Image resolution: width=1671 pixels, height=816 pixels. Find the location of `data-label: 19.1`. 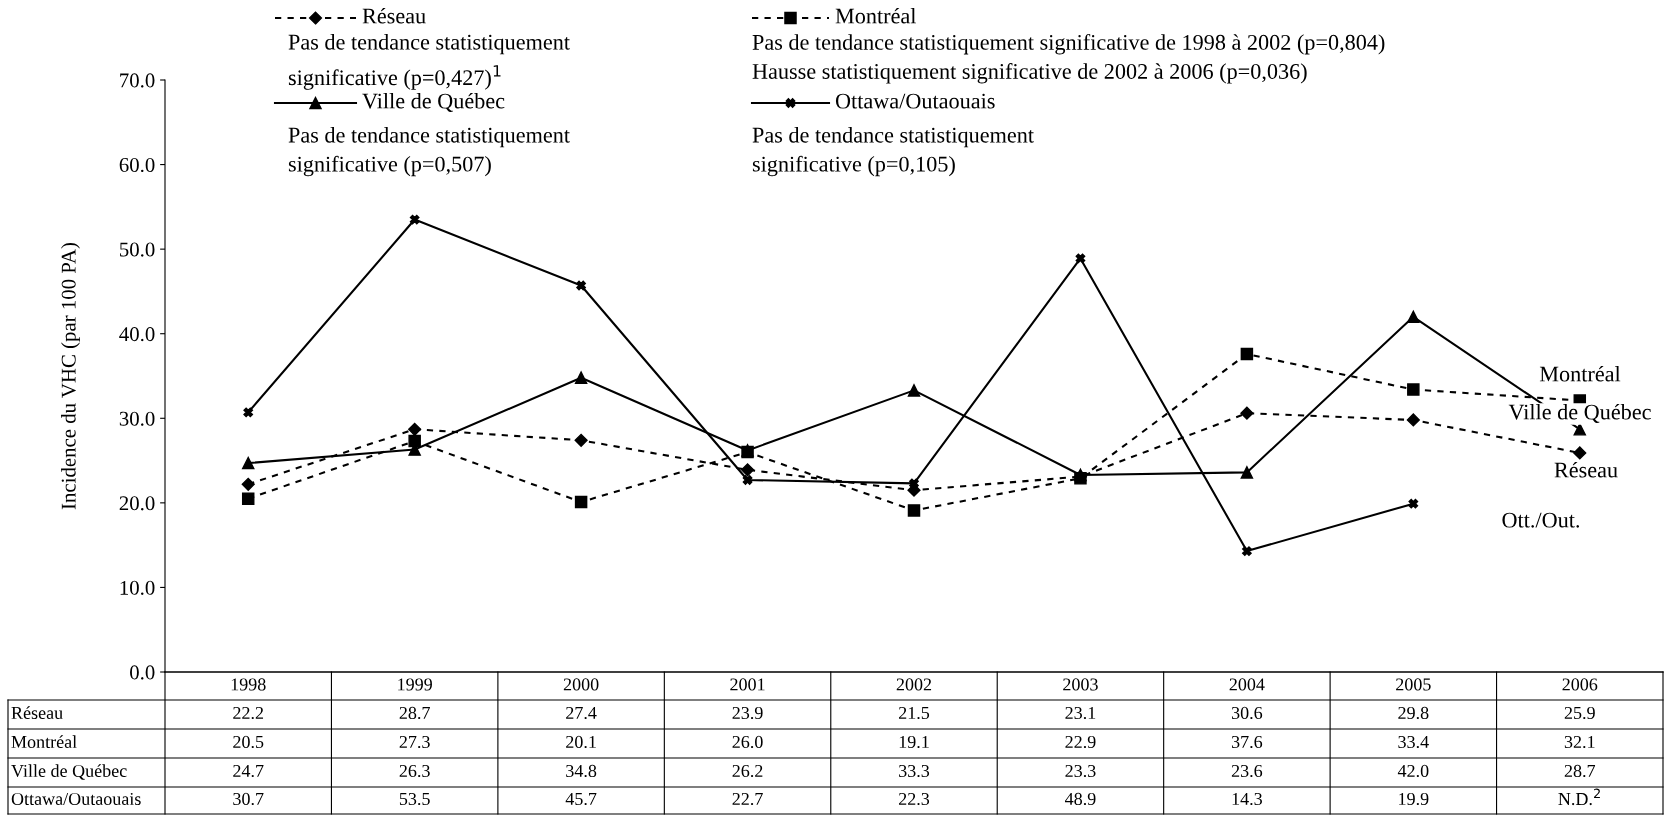

data-label: 19.1 is located at coordinates (914, 742).